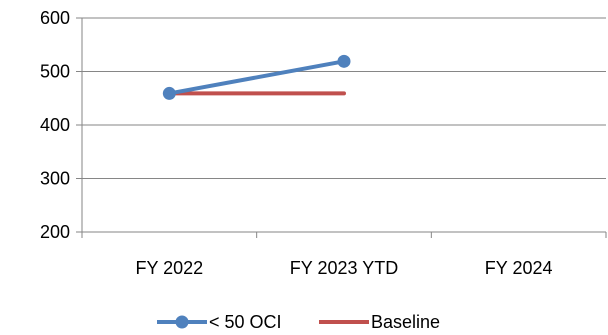 This screenshot has width=608, height=335. I want to click on series-group, so click(256, 77).